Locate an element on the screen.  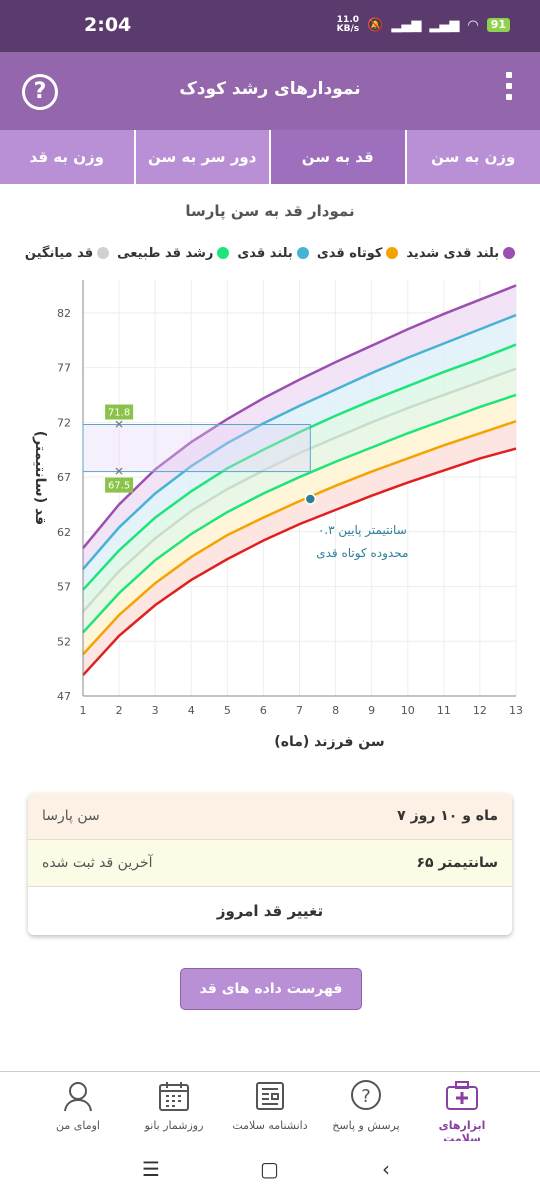
range-label: 71.8 is located at coordinates (119, 413).